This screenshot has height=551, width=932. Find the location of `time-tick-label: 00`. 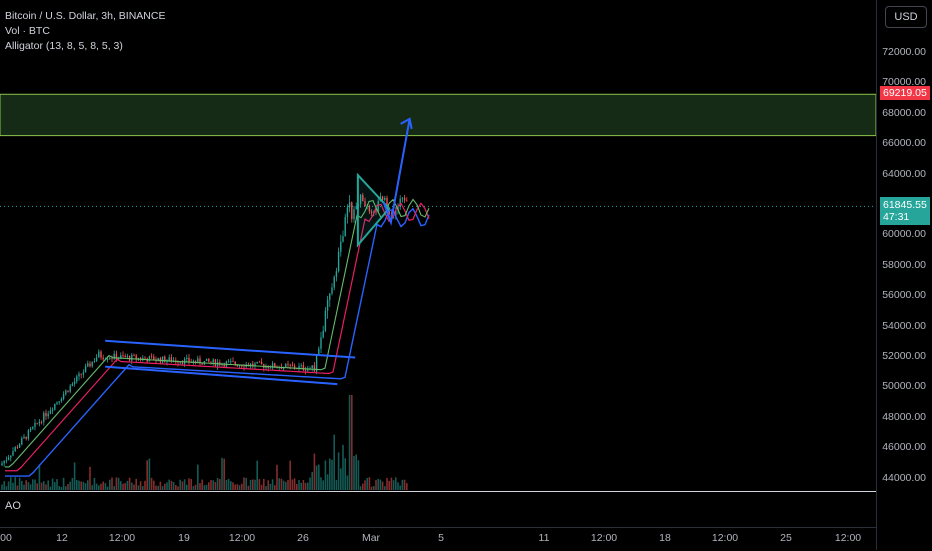

time-tick-label: 00 is located at coordinates (6, 538).